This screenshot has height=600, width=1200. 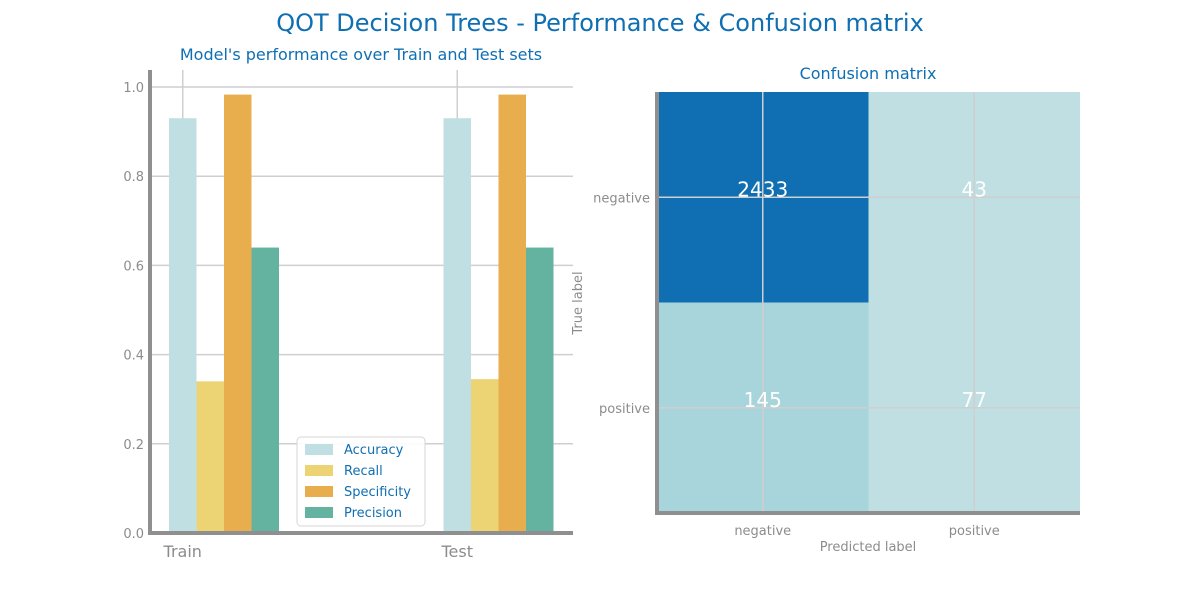 What do you see at coordinates (456, 551) in the screenshot?
I see `bar-category-label: Test` at bounding box center [456, 551].